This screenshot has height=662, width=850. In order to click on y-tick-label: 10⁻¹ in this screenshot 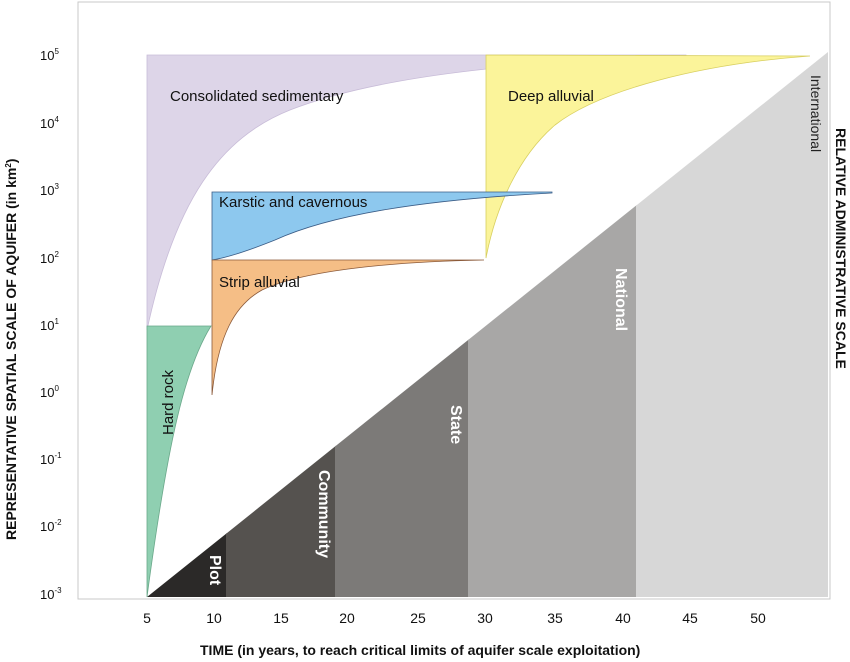, I will do `click(51, 459)`.